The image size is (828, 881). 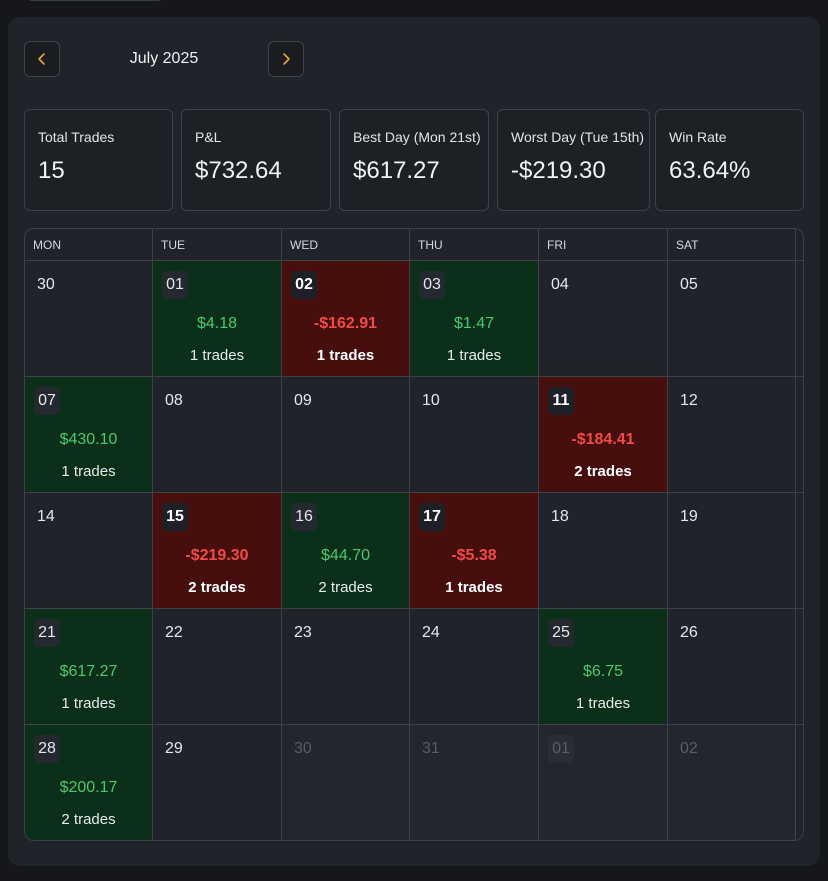 What do you see at coordinates (689, 284) in the screenshot?
I see `day-number: 05` at bounding box center [689, 284].